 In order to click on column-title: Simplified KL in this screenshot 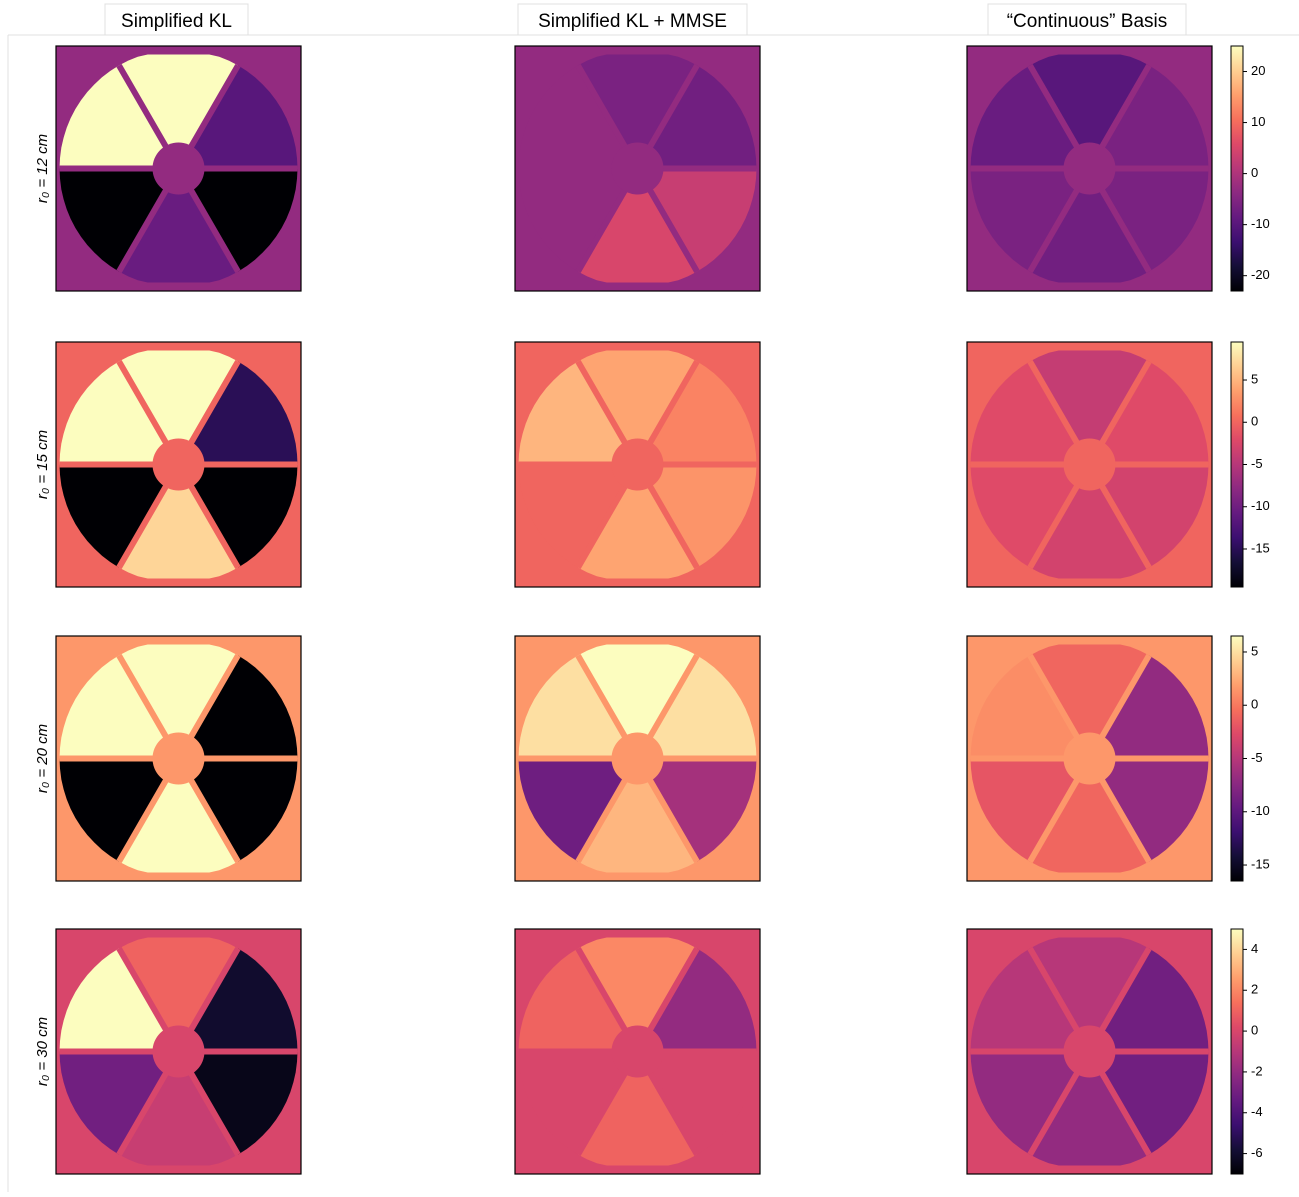, I will do `click(176, 21)`.